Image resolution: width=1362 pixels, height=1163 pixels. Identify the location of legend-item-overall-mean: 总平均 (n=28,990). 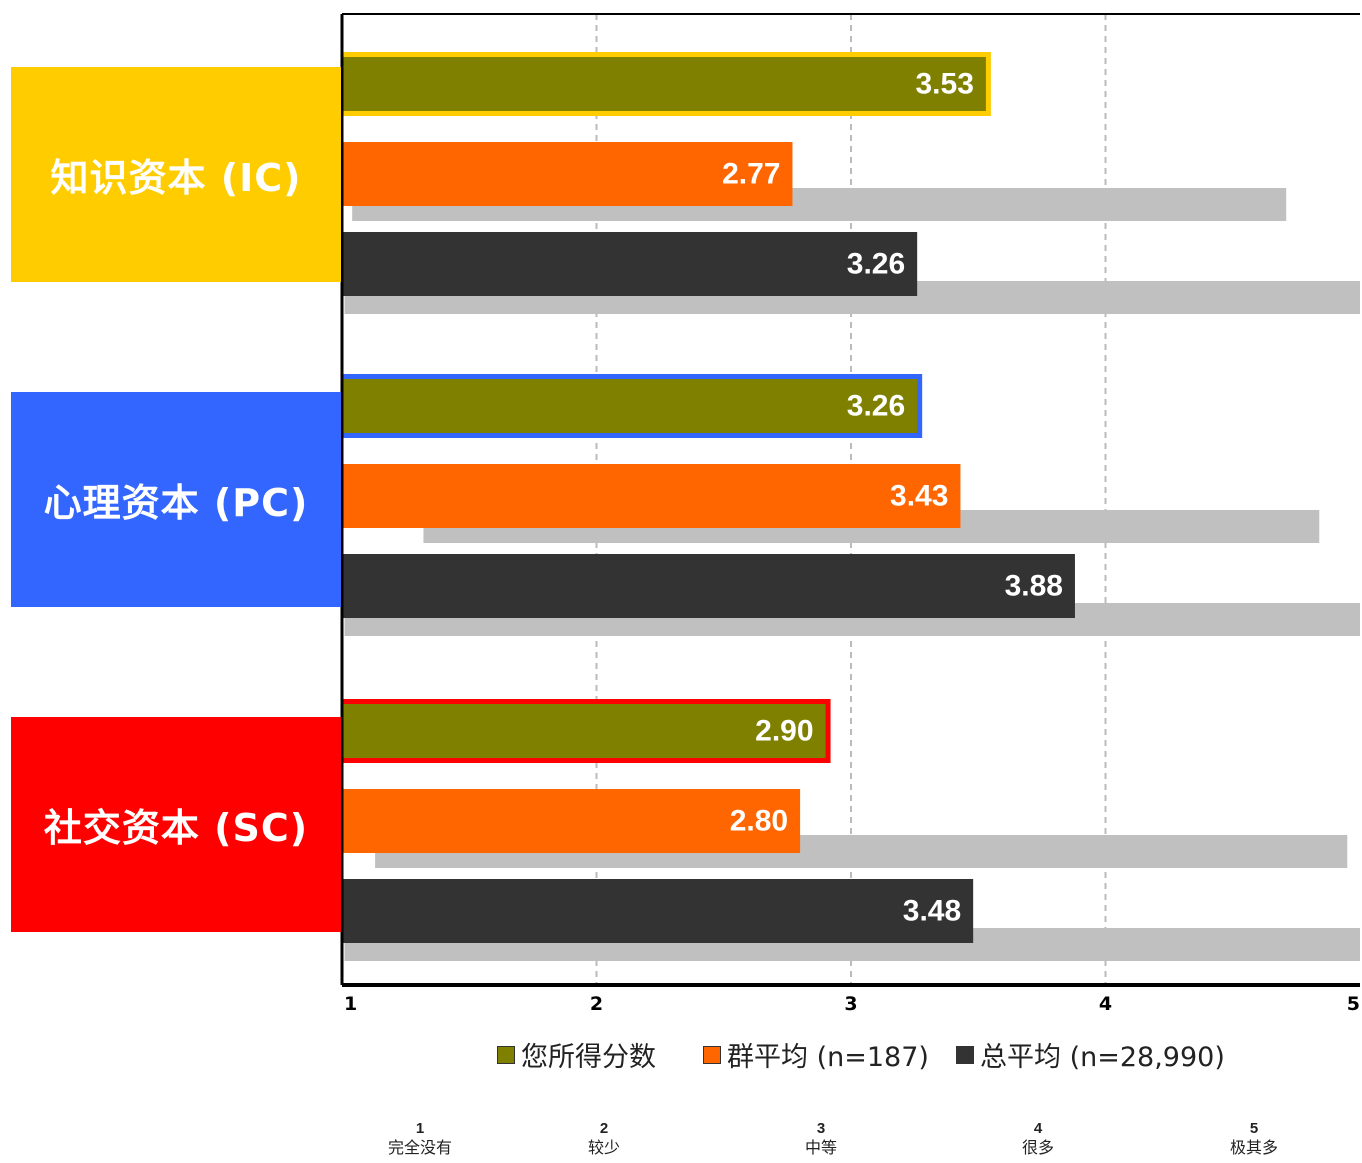
(1090, 1054).